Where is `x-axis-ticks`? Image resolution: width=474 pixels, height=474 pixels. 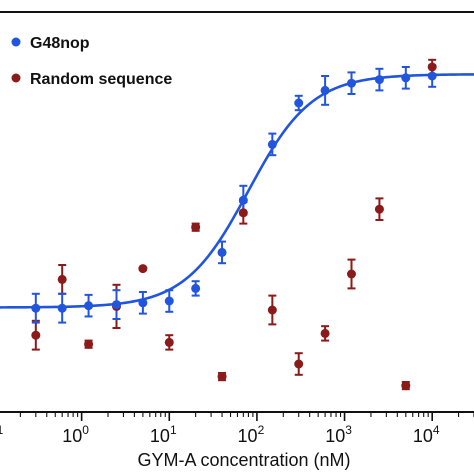 x-axis-ticks is located at coordinates (246, 416).